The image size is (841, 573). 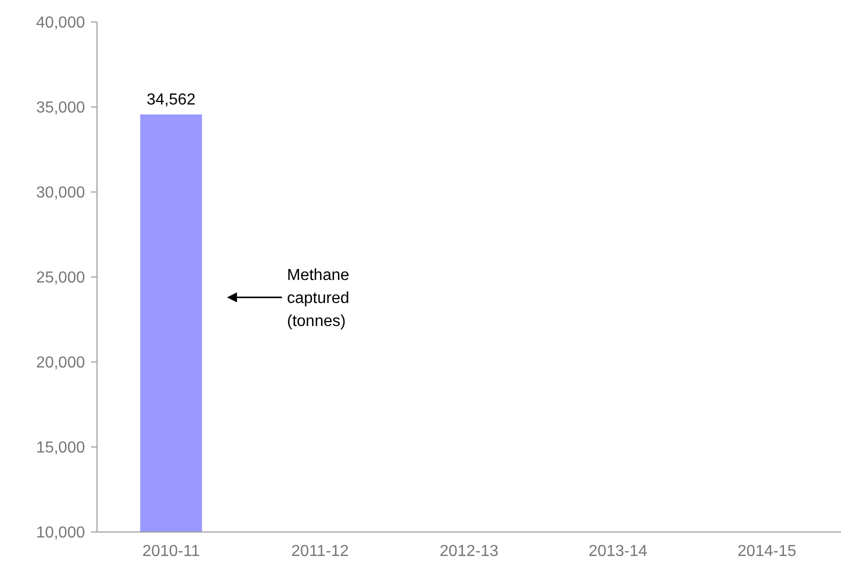 I want to click on y-tick-label: 25,000, so click(x=61, y=278).